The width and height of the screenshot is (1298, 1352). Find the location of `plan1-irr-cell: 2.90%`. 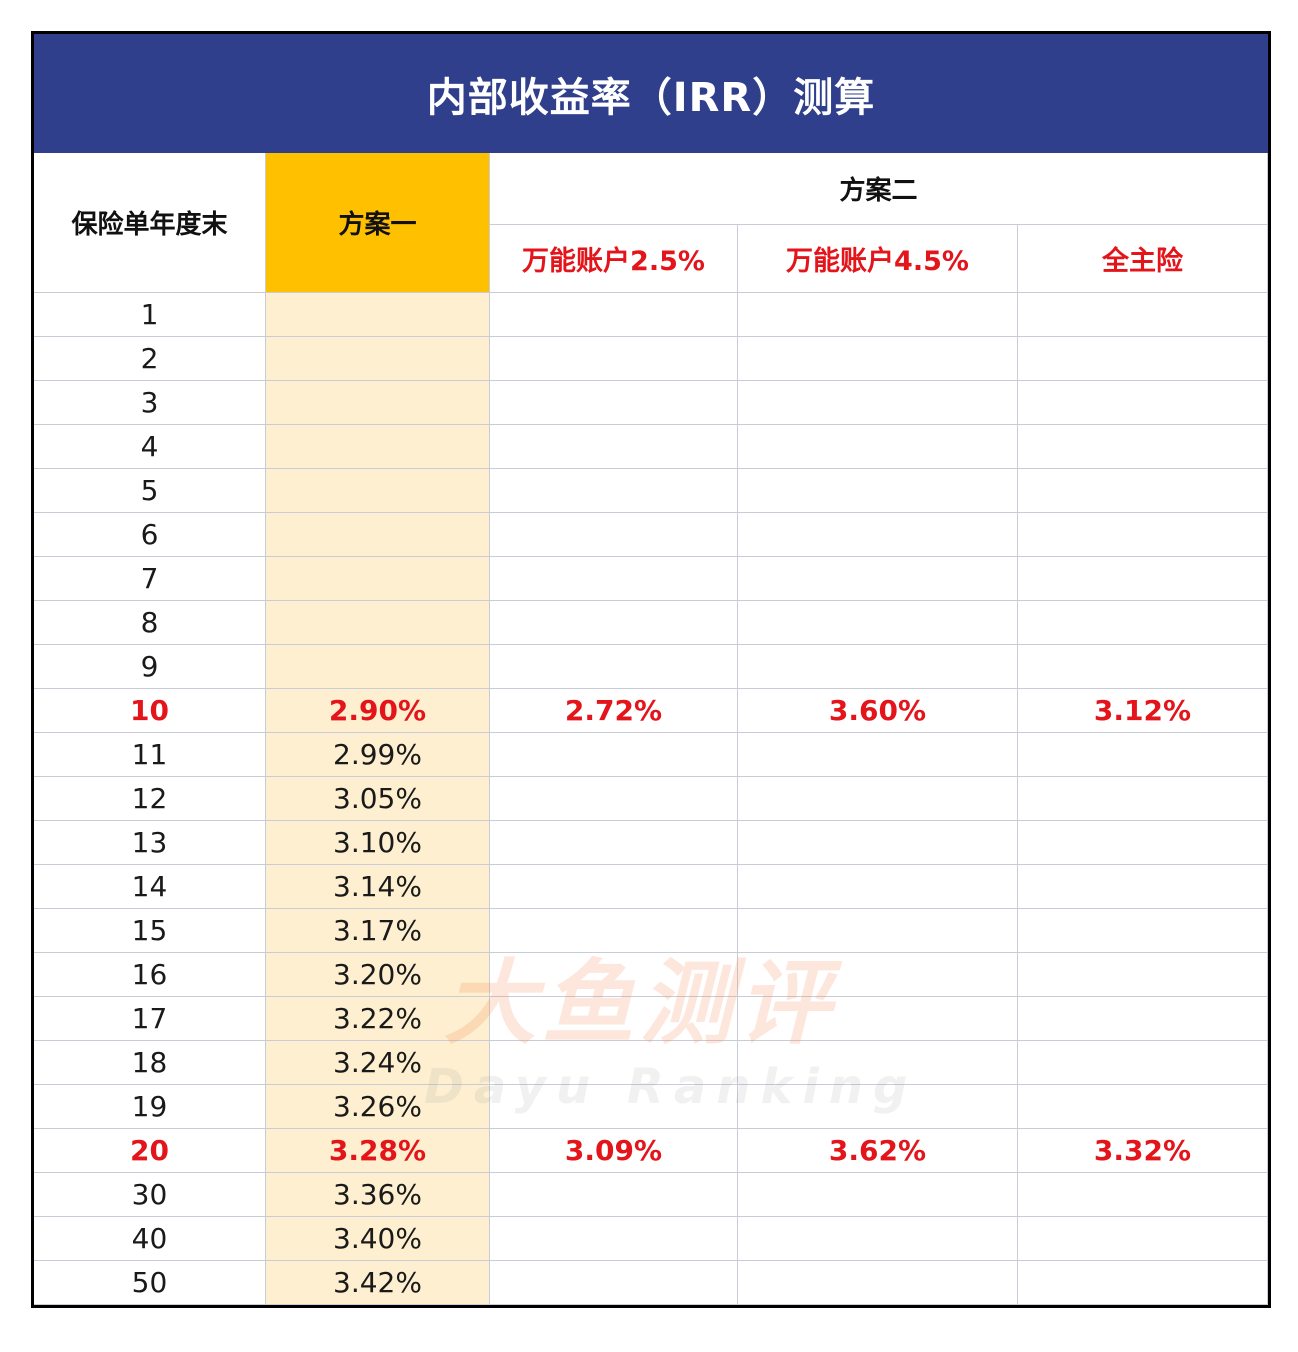

plan1-irr-cell: 2.90% is located at coordinates (378, 711).